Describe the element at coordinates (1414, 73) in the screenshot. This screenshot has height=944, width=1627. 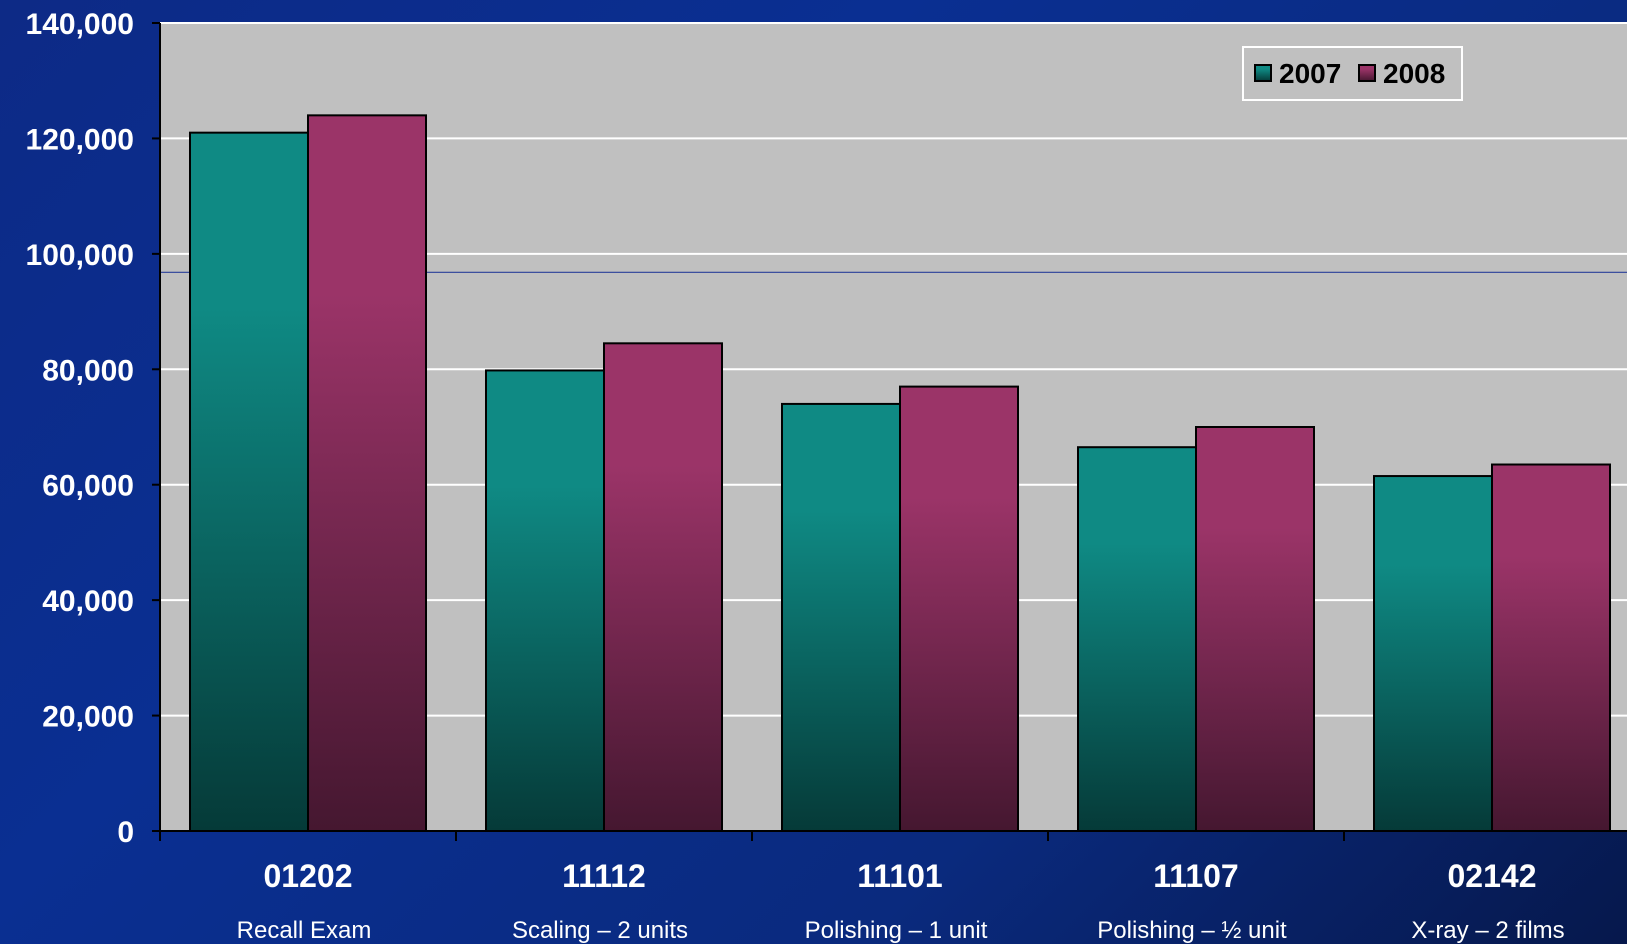
I see `legend-label-2008: 2008` at that location.